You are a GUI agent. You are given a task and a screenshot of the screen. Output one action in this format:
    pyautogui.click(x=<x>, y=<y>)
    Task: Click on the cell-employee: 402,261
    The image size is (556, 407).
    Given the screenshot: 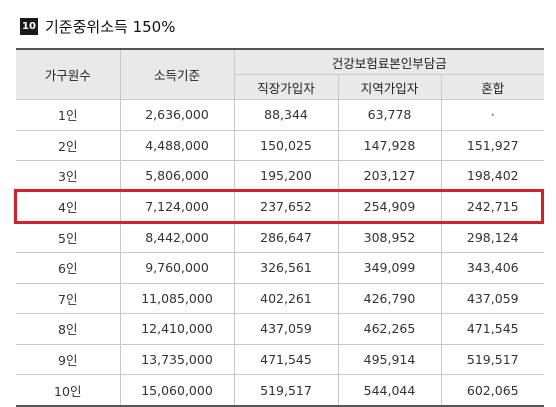 What is the action you would take?
    pyautogui.click(x=286, y=298)
    